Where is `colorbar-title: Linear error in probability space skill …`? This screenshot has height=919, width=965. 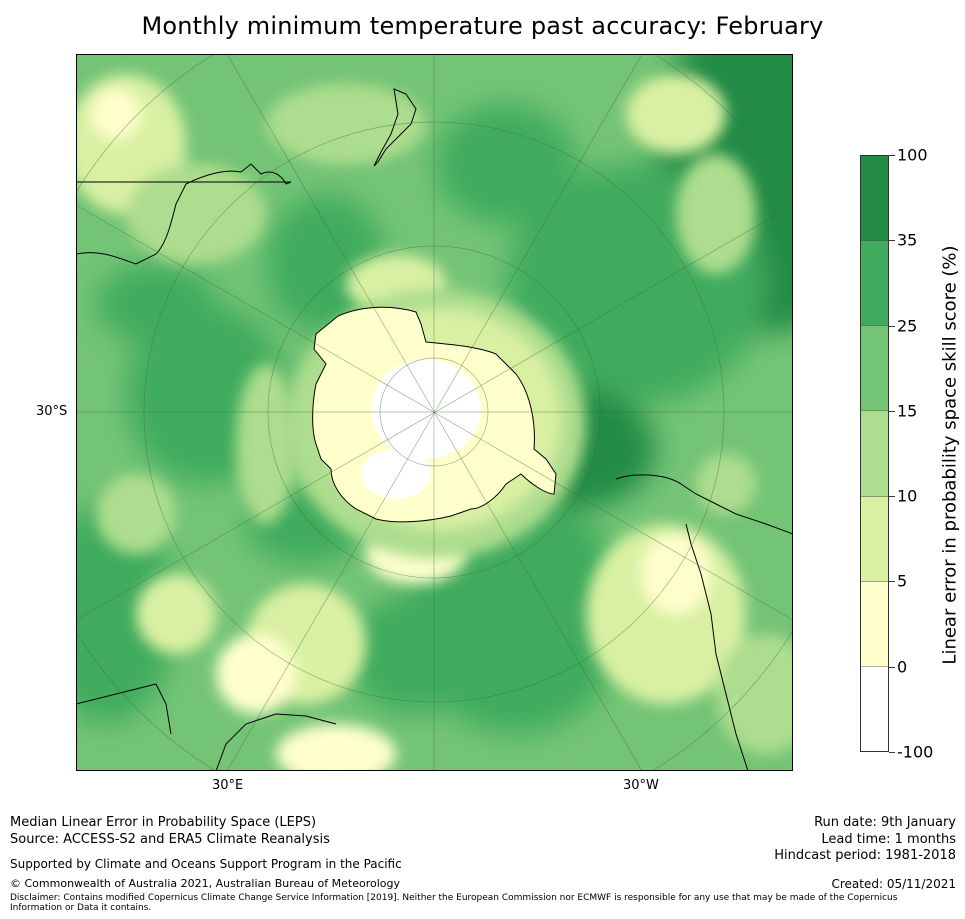 colorbar-title: Linear error in probability space skill … is located at coordinates (950, 455).